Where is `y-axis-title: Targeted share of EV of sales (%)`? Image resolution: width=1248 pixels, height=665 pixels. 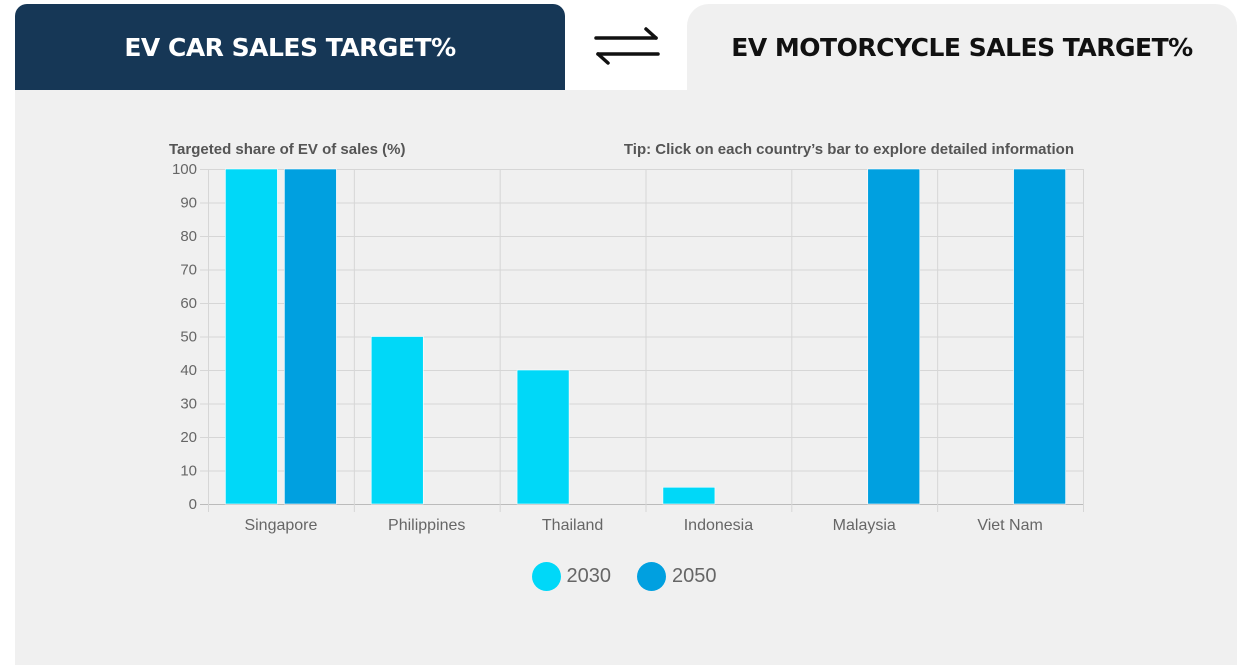
y-axis-title: Targeted share of EV of sales (%) is located at coordinates (287, 149).